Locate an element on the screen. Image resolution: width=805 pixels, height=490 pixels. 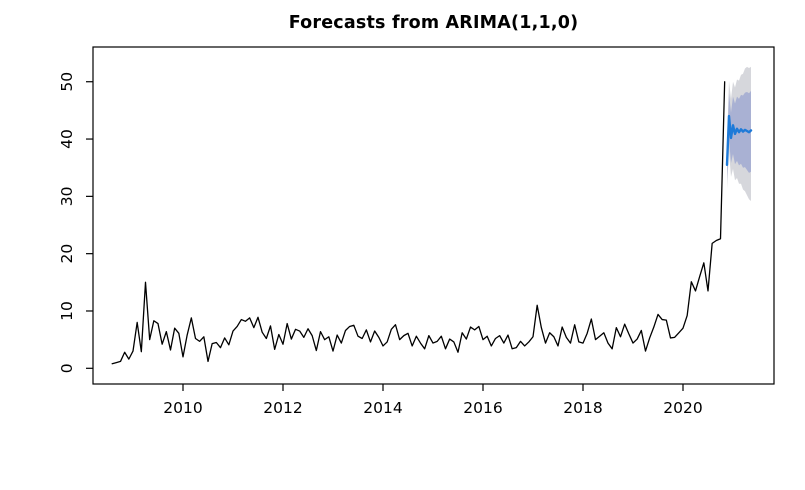
y-tick-label: 50 is located at coordinates (67, 82).